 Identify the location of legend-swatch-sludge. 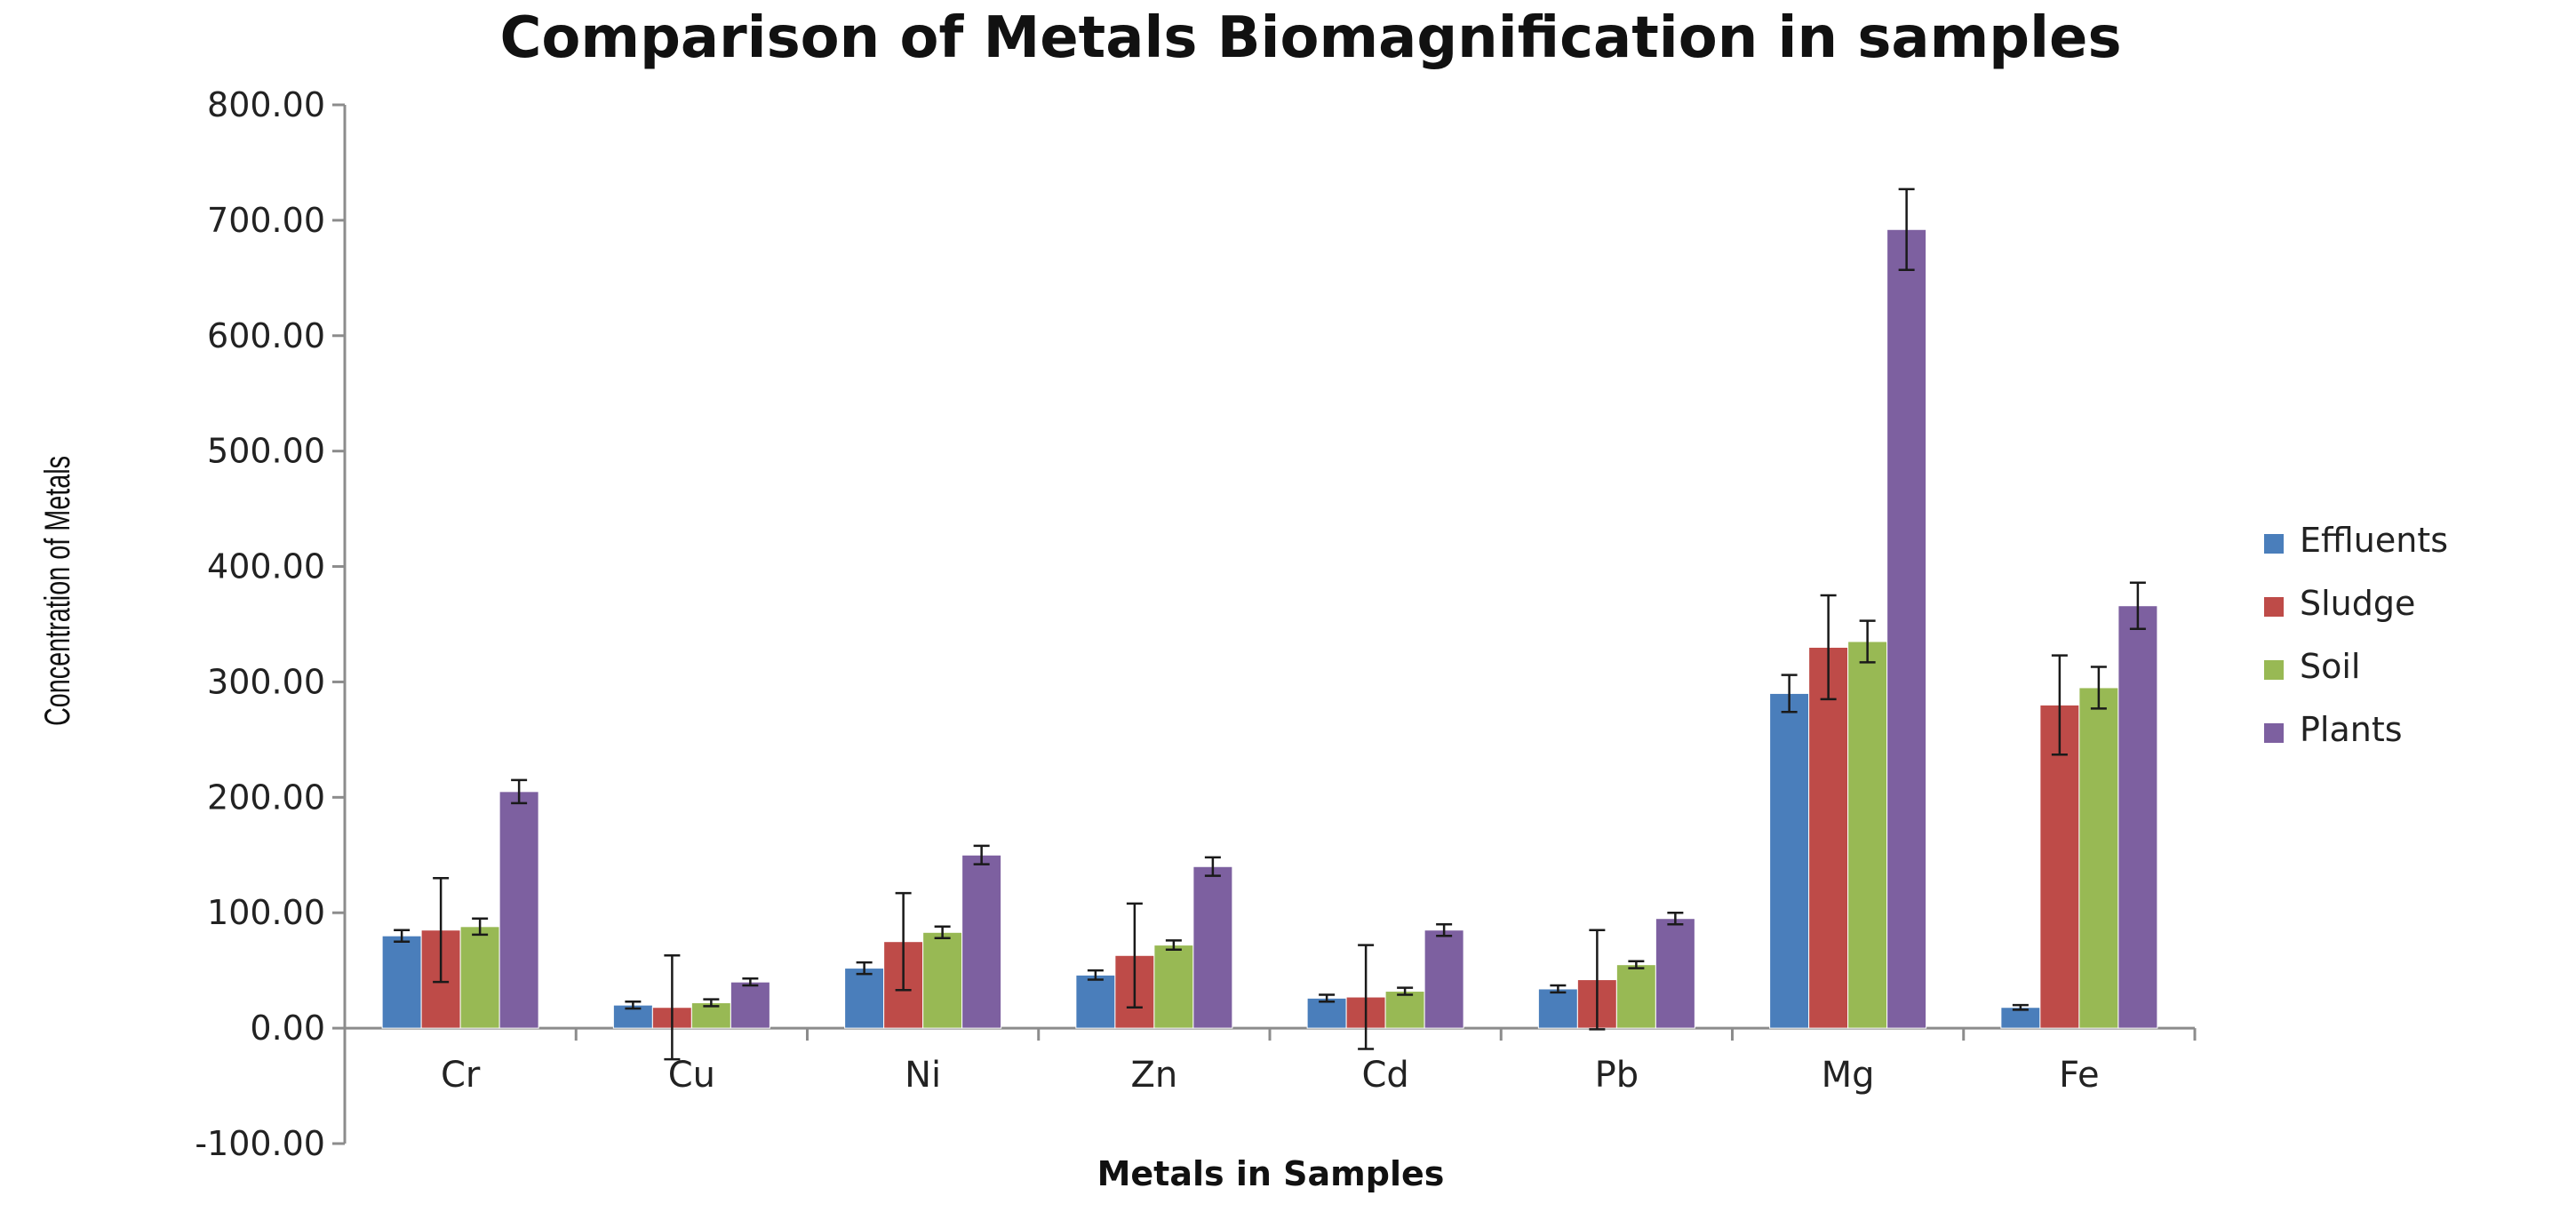
(2274, 607).